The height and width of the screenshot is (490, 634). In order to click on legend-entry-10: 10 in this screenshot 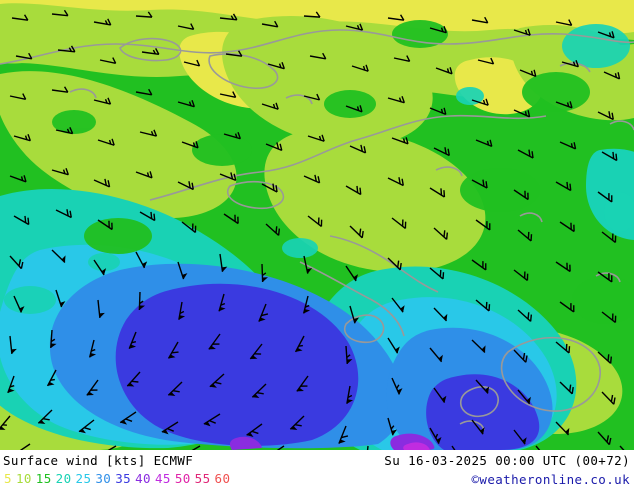, I will do `click(23, 478)`.